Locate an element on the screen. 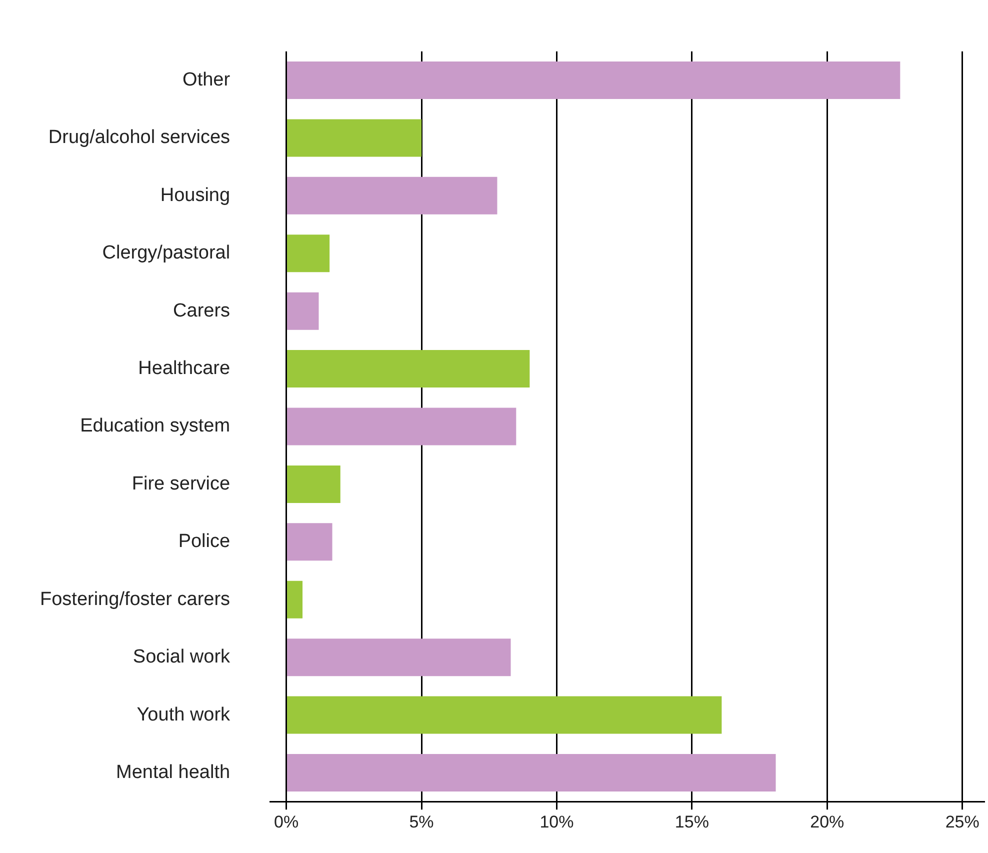 This screenshot has height=853, width=988. y-tick-label: Education system is located at coordinates (155, 426).